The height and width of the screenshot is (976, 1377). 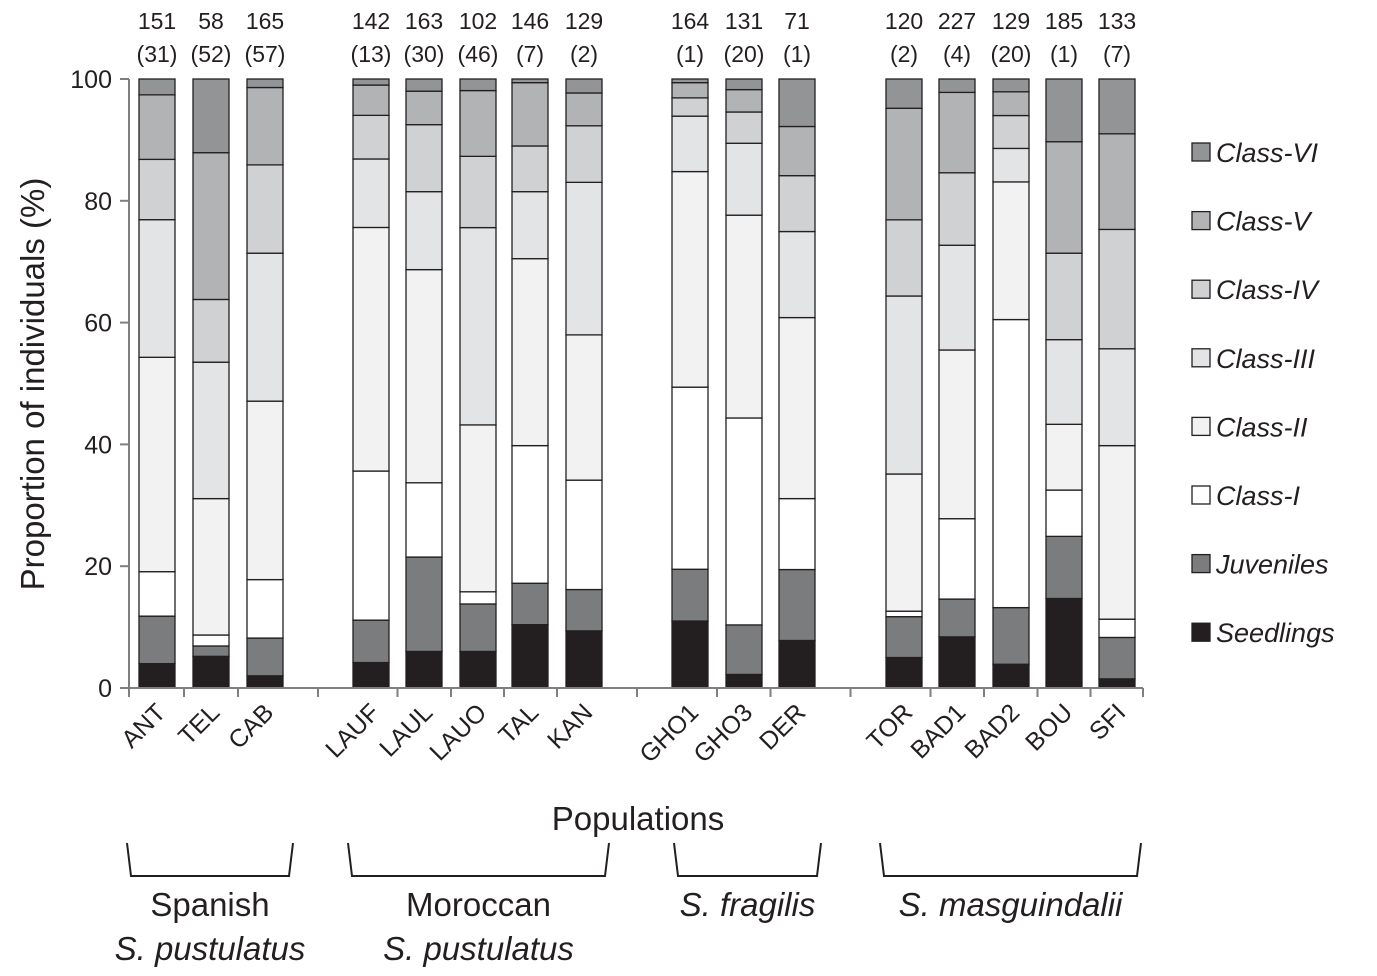 What do you see at coordinates (584, 21) in the screenshot?
I see `sample-size-label: 129` at bounding box center [584, 21].